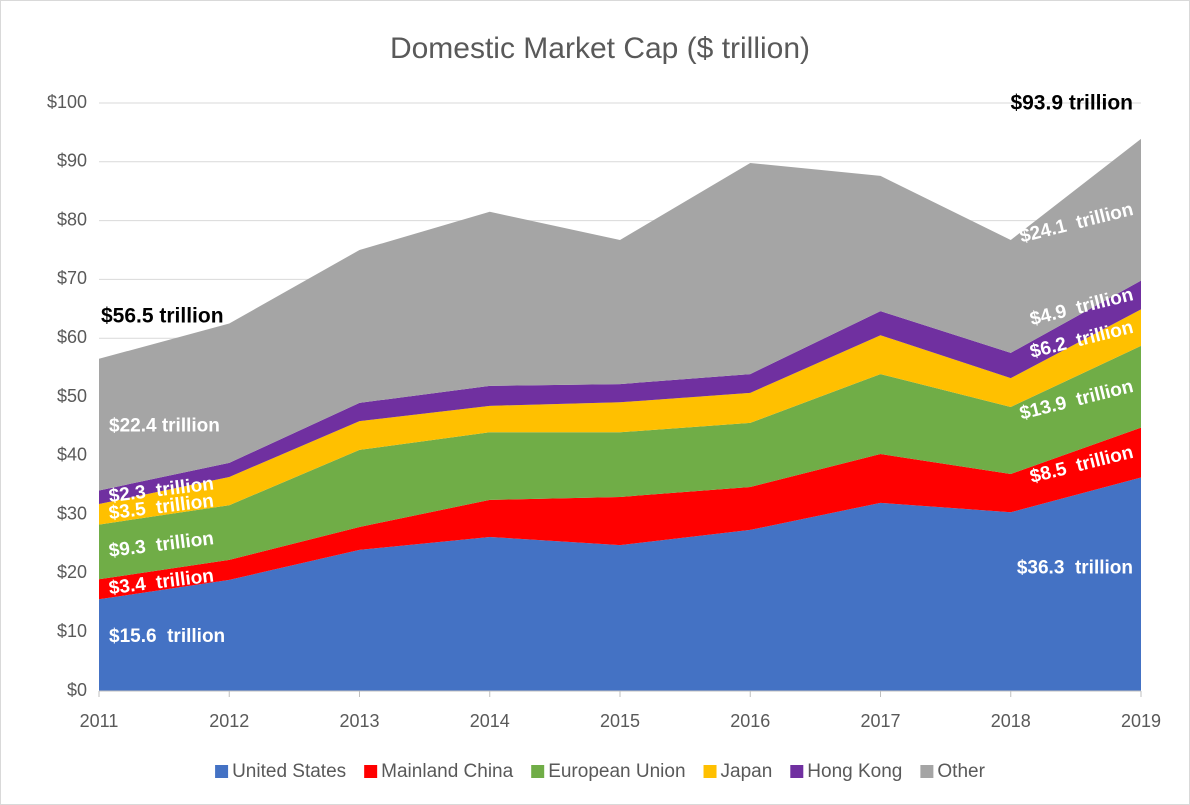  What do you see at coordinates (67, 102) in the screenshot?
I see `y-tick-label: $100` at bounding box center [67, 102].